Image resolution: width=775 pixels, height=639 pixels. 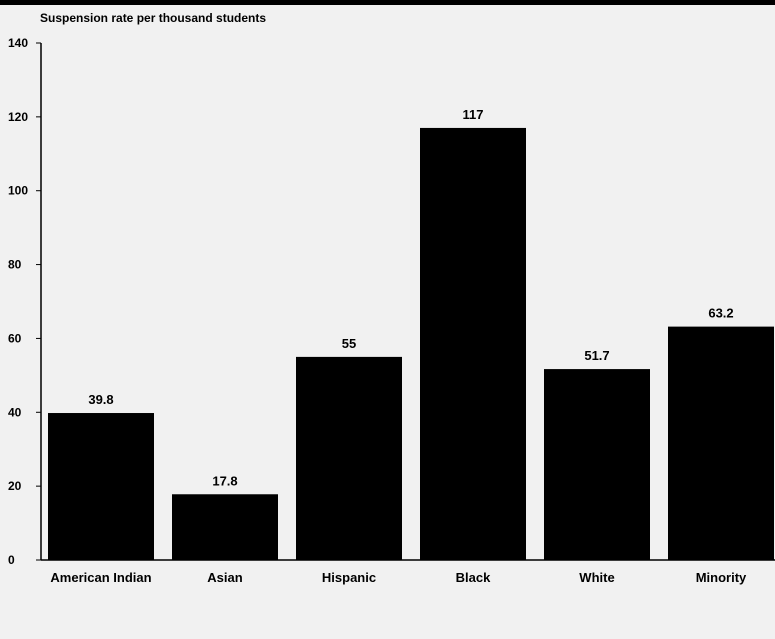 What do you see at coordinates (11, 560) in the screenshot?
I see `y-tick-label: 0` at bounding box center [11, 560].